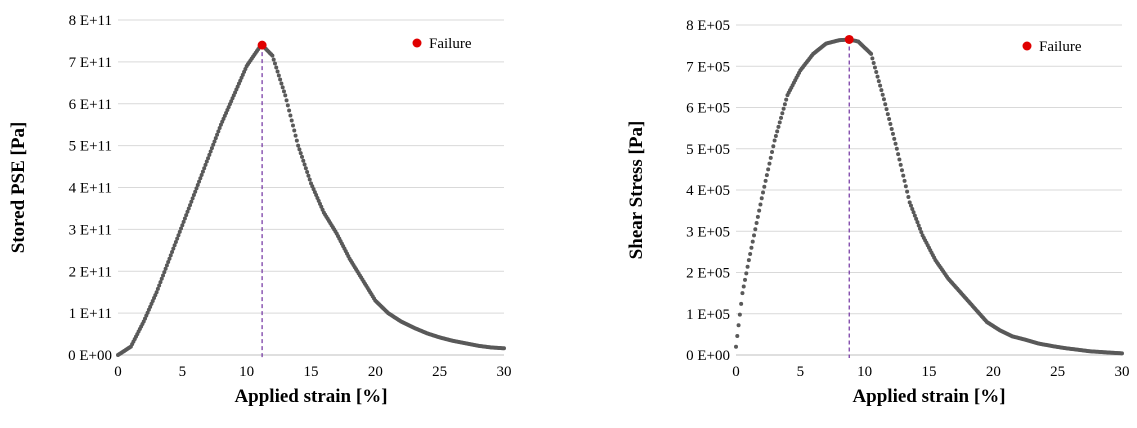  What do you see at coordinates (708, 232) in the screenshot?
I see `y-tick-label: 3 E+05` at bounding box center [708, 232].